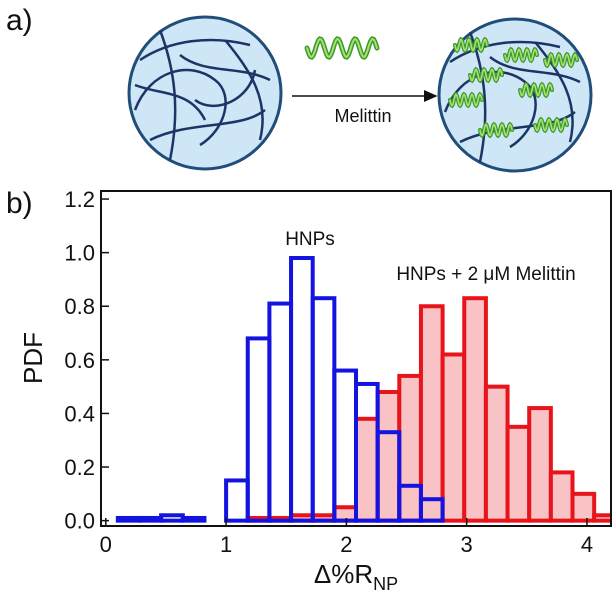 Image resolution: width=616 pixels, height=601 pixels. What do you see at coordinates (19, 20) in the screenshot?
I see `panel-label: a)` at bounding box center [19, 20].